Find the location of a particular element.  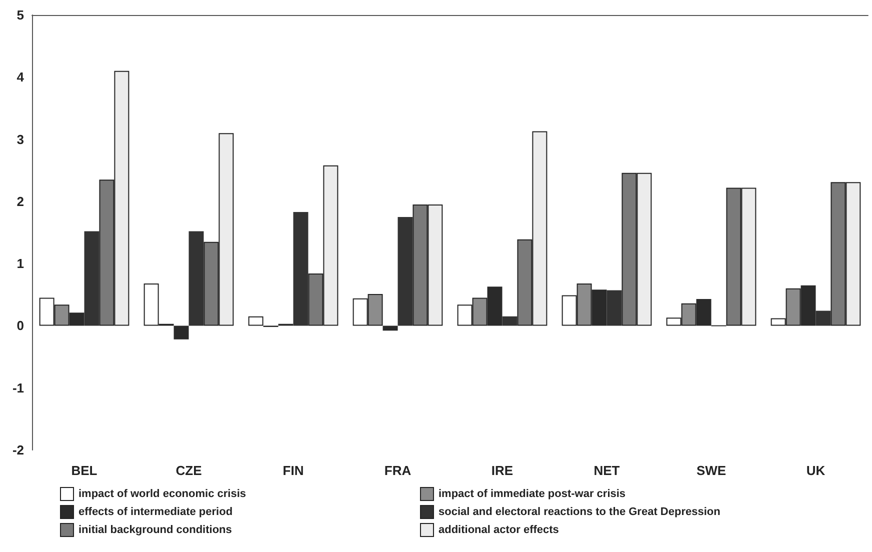

x-tick-label: NET is located at coordinates (607, 470).